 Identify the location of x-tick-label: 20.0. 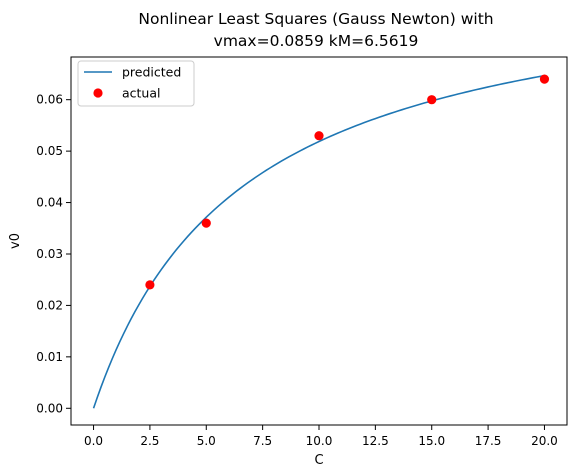
(544, 441).